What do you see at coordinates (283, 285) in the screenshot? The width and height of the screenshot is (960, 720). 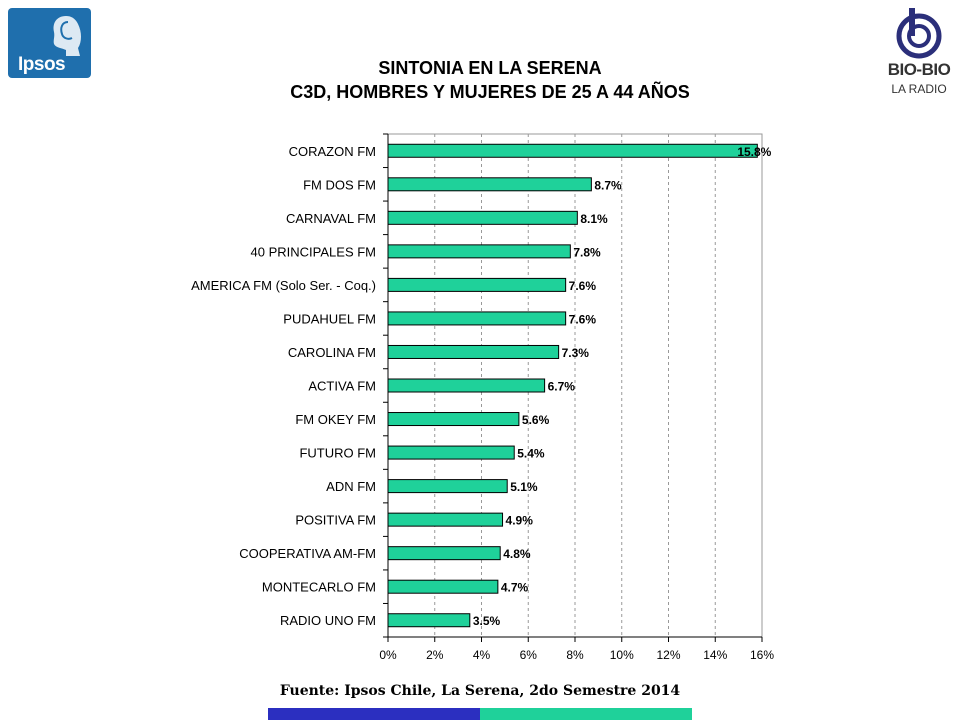 I see `category-label: AMERICA FM (Solo Ser. - Coq.)` at bounding box center [283, 285].